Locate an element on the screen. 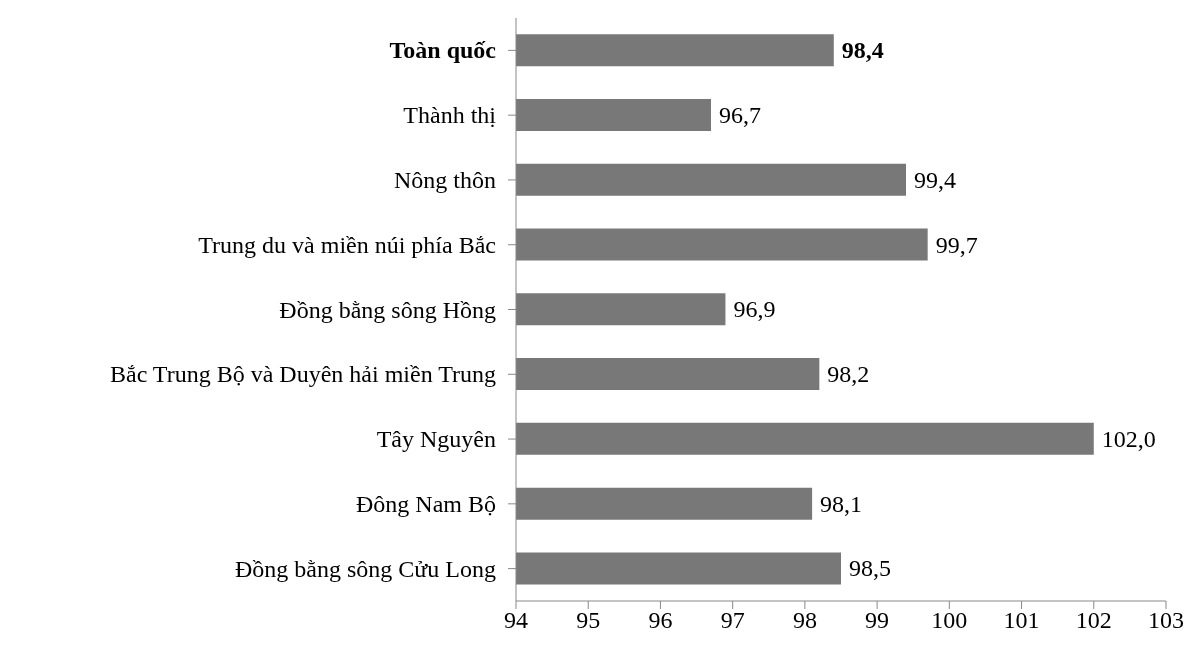 The image size is (1194, 649). data-label: 99,7 is located at coordinates (956, 244).